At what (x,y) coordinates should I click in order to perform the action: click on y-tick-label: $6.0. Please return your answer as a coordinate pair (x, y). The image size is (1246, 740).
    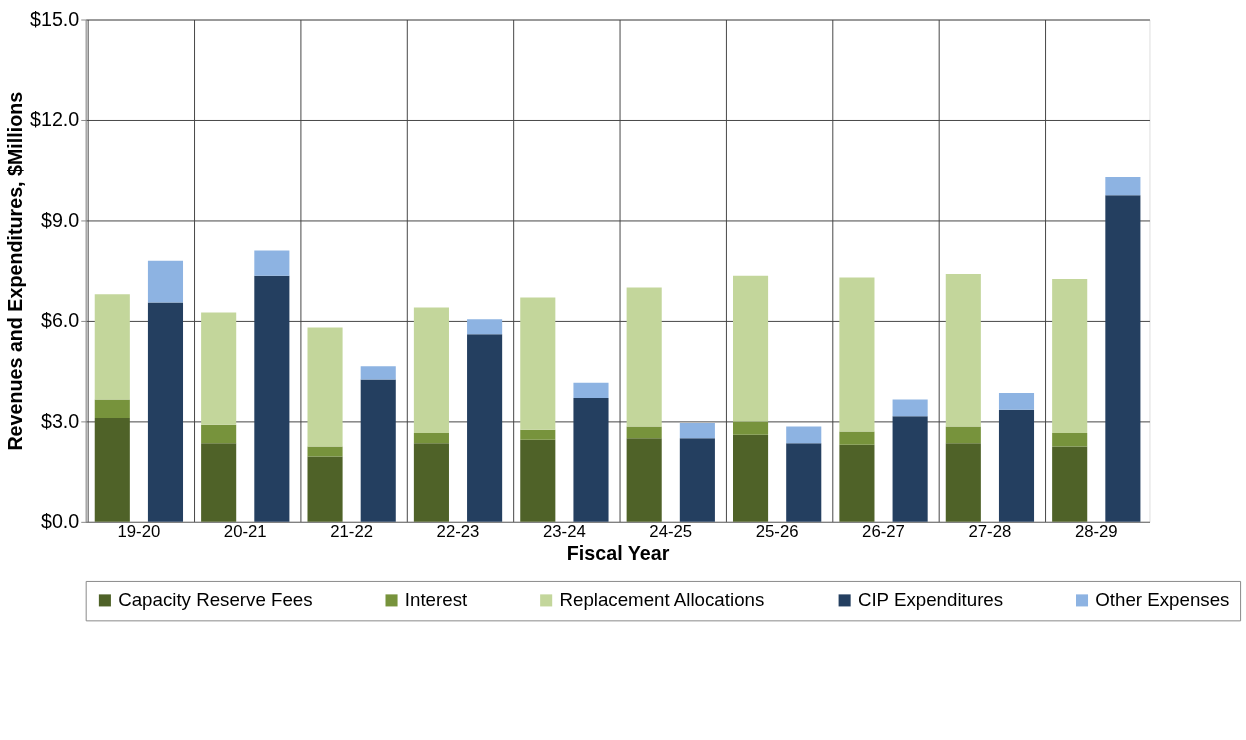
    Looking at the image, I should click on (60, 320).